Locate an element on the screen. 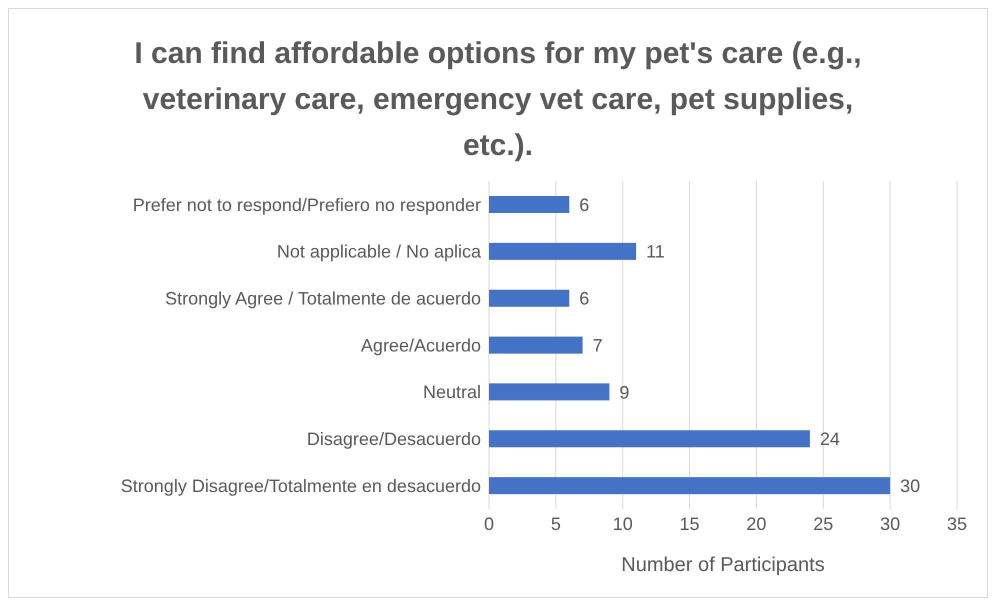  data-label: 11 is located at coordinates (655, 252).